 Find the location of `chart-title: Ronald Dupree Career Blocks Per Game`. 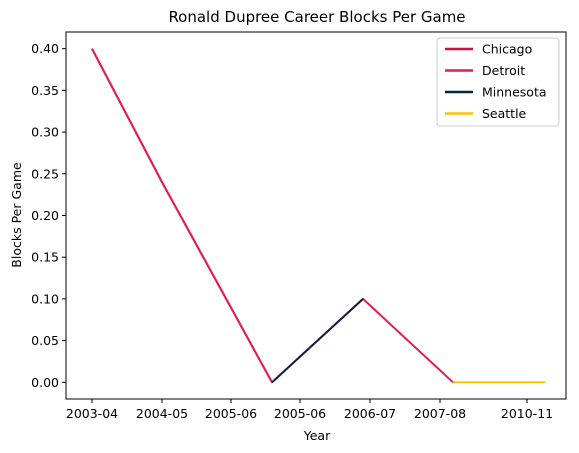

chart-title: Ronald Dupree Career Blocks Per Game is located at coordinates (316, 17).